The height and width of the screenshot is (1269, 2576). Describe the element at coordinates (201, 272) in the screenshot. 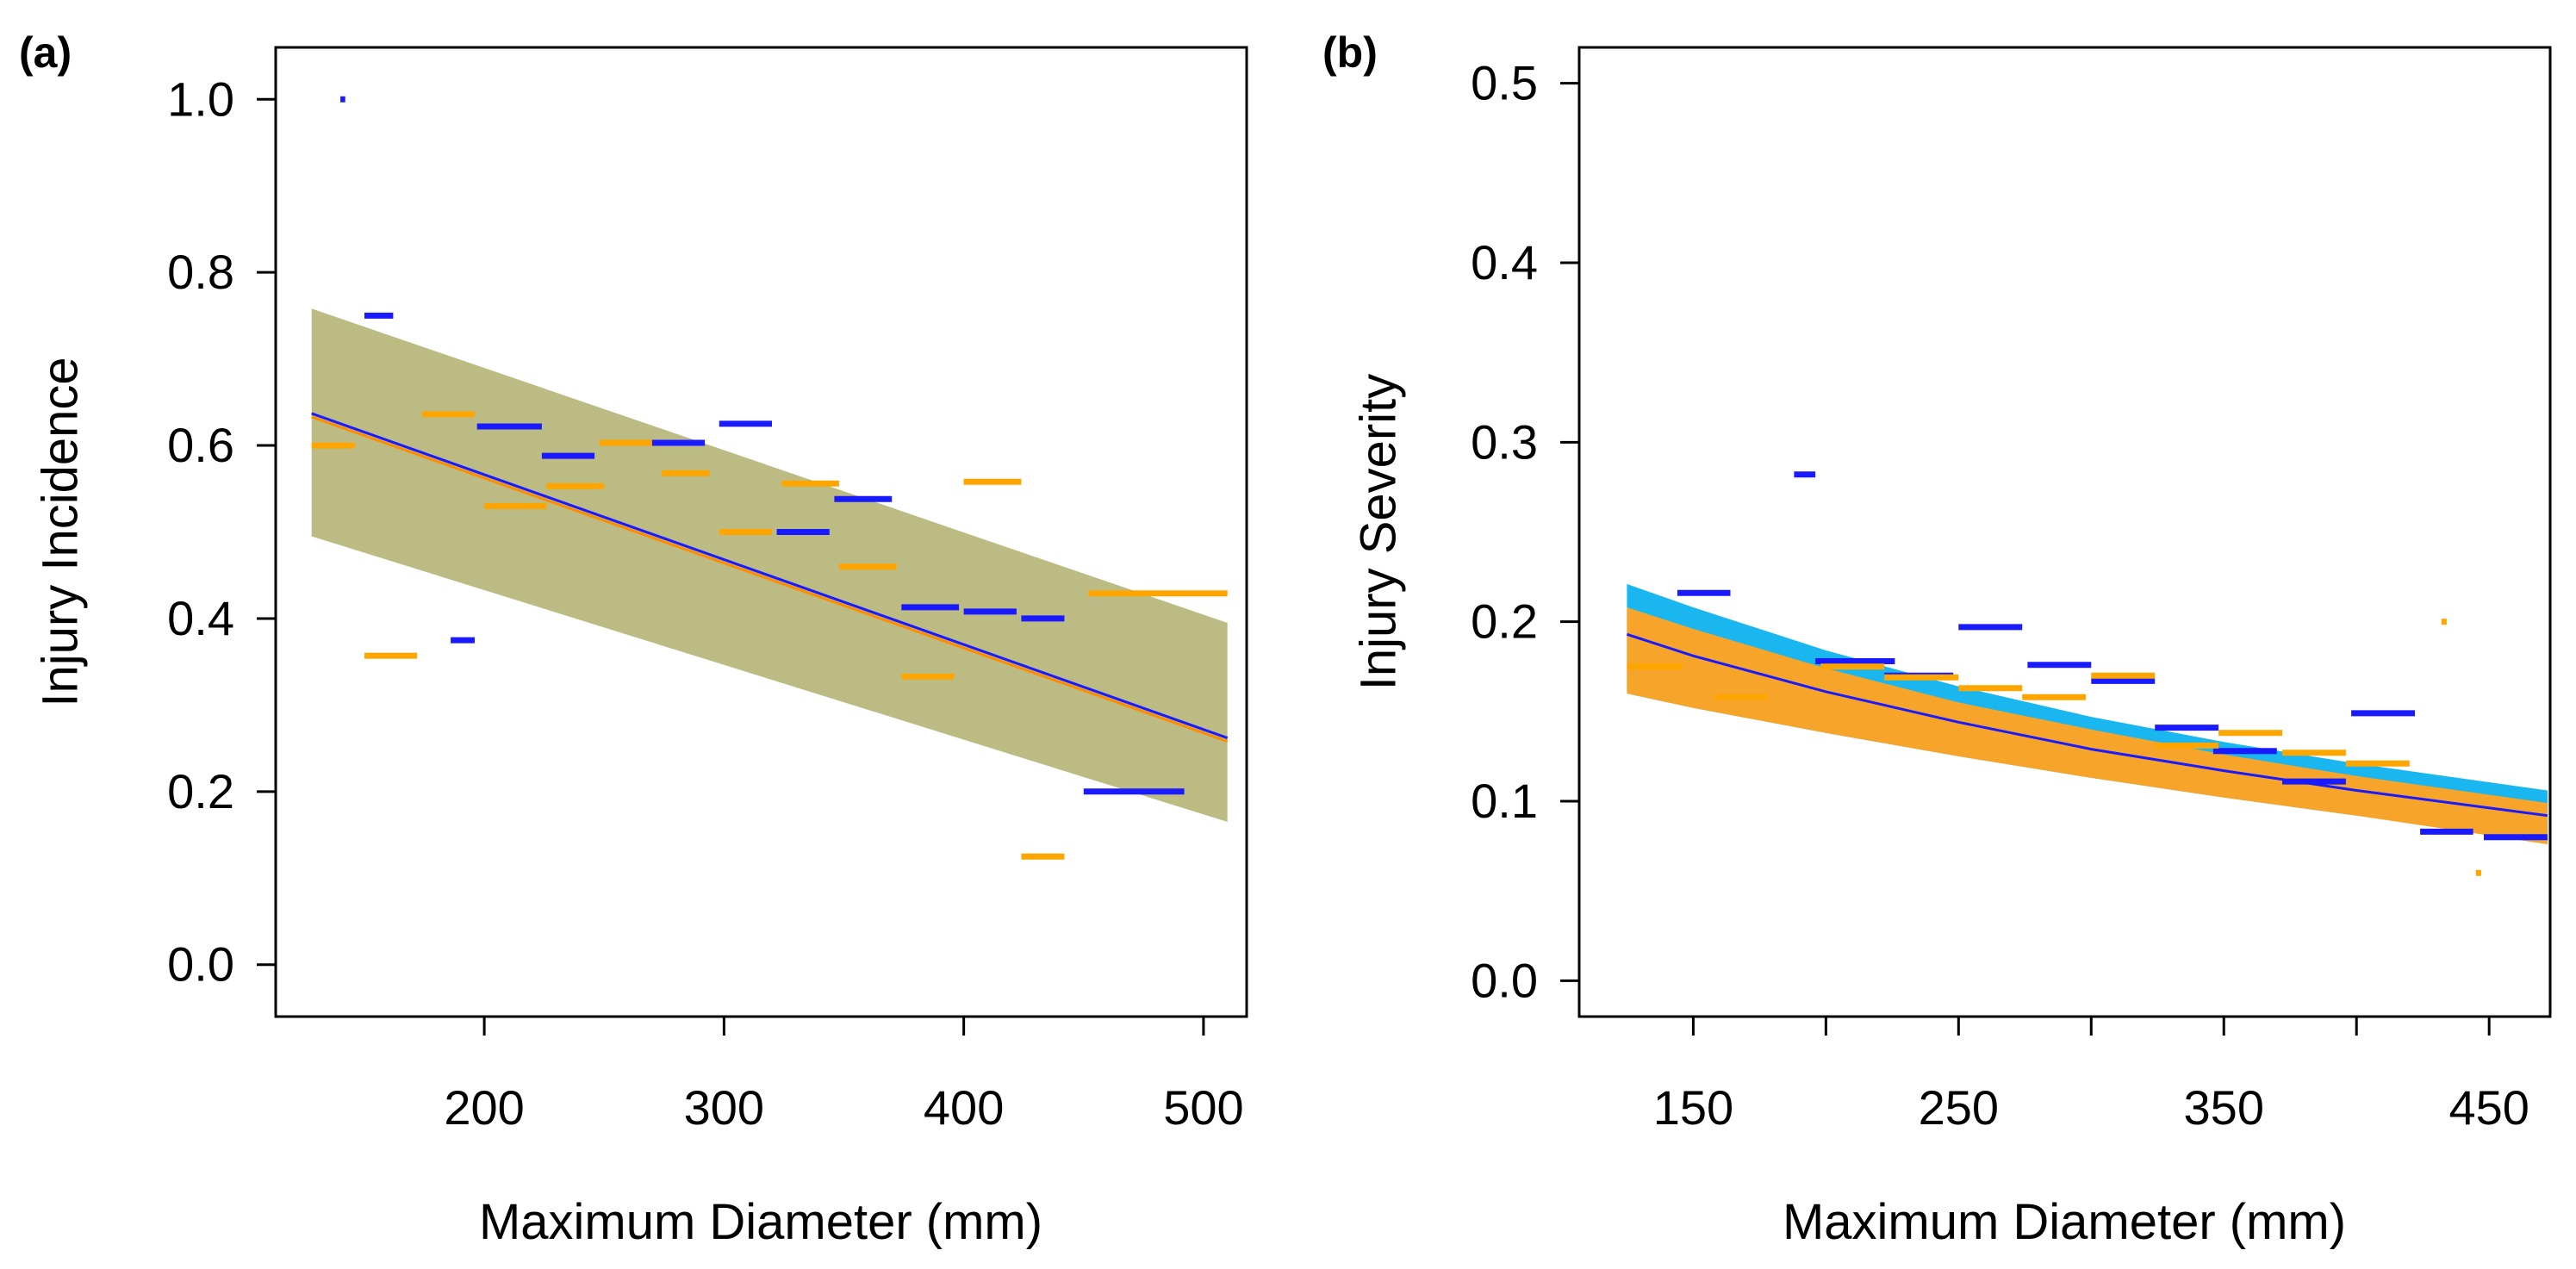

I see `y-tick-label: 0.8` at that location.